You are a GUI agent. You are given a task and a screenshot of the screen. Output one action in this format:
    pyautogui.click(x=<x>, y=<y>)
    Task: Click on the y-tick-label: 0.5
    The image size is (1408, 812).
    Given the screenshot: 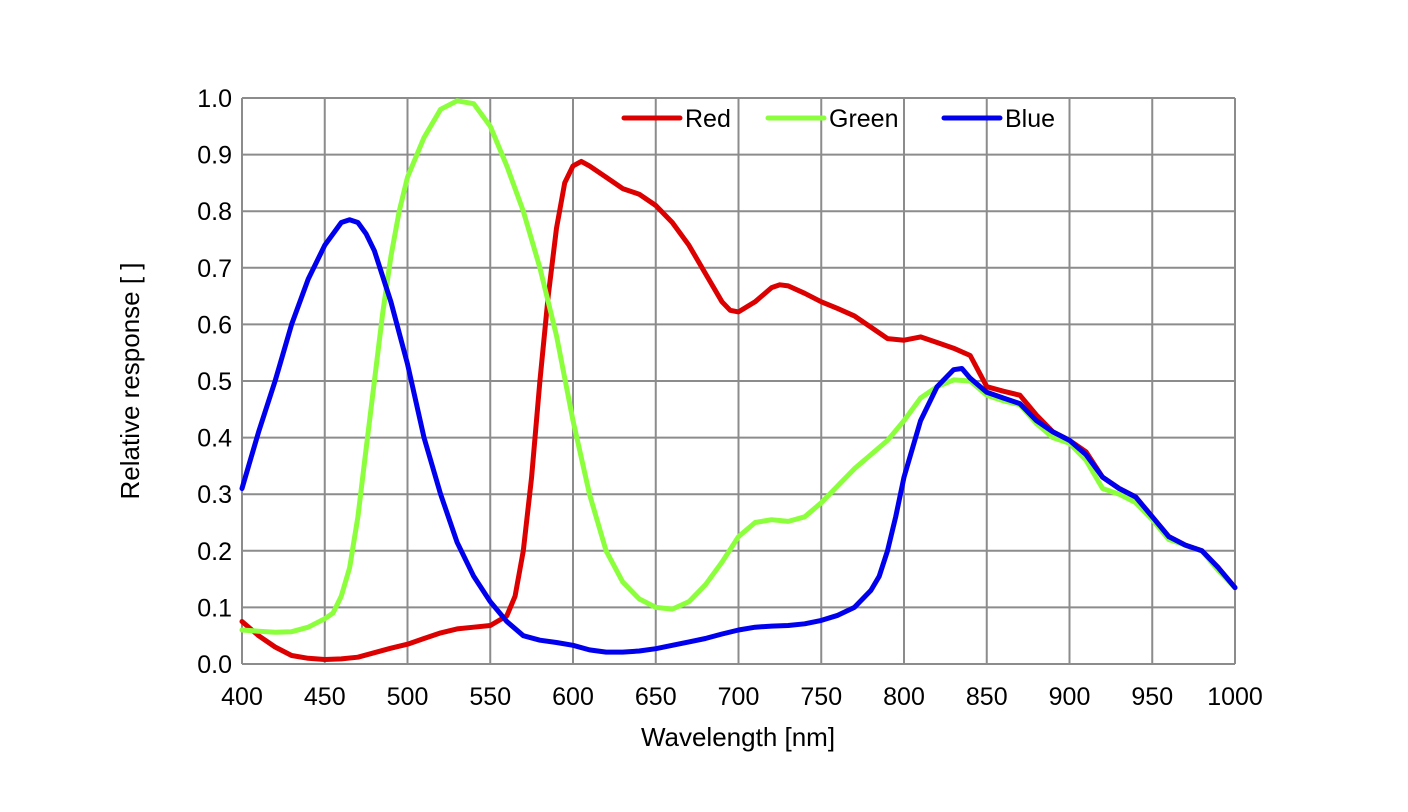 What is the action you would take?
    pyautogui.click(x=214, y=382)
    